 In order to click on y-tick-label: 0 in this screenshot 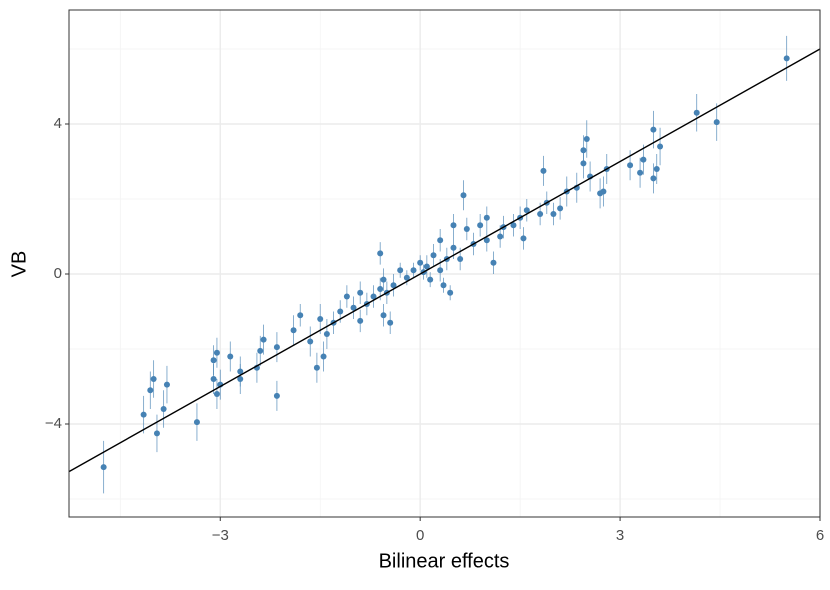, I will do `click(58, 273)`.